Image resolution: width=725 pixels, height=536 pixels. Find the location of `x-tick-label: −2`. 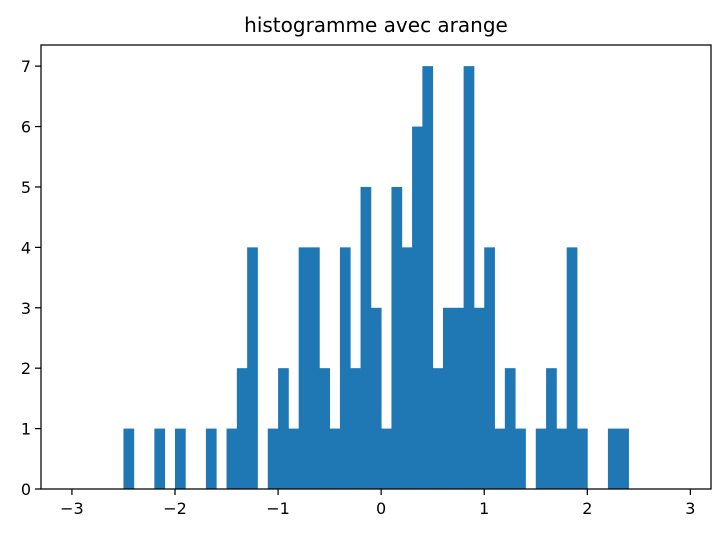

x-tick-label: −2 is located at coordinates (175, 508).